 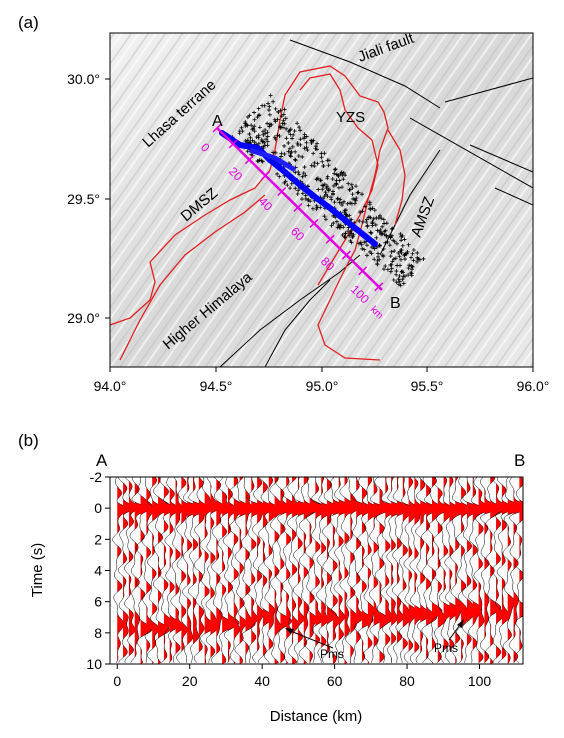 I want to click on profile-line, so click(x=299, y=209).